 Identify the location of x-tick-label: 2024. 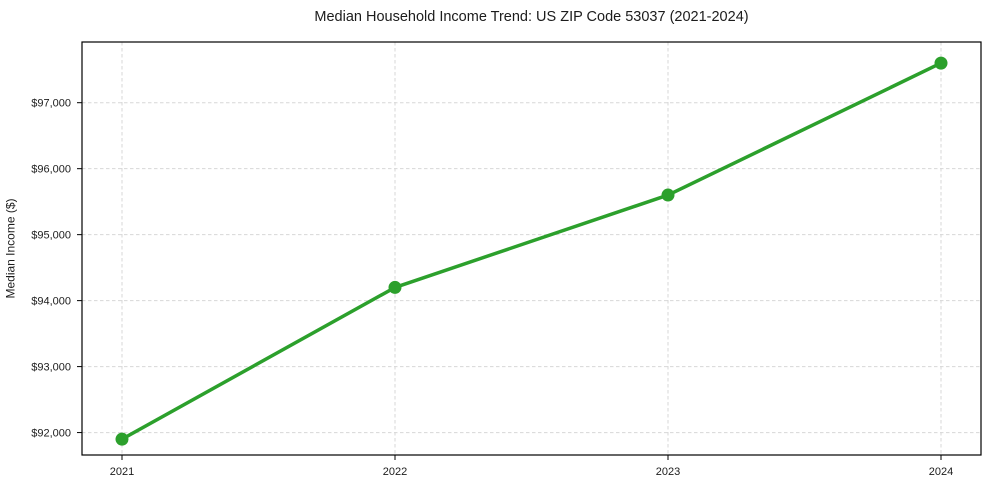
(941, 472).